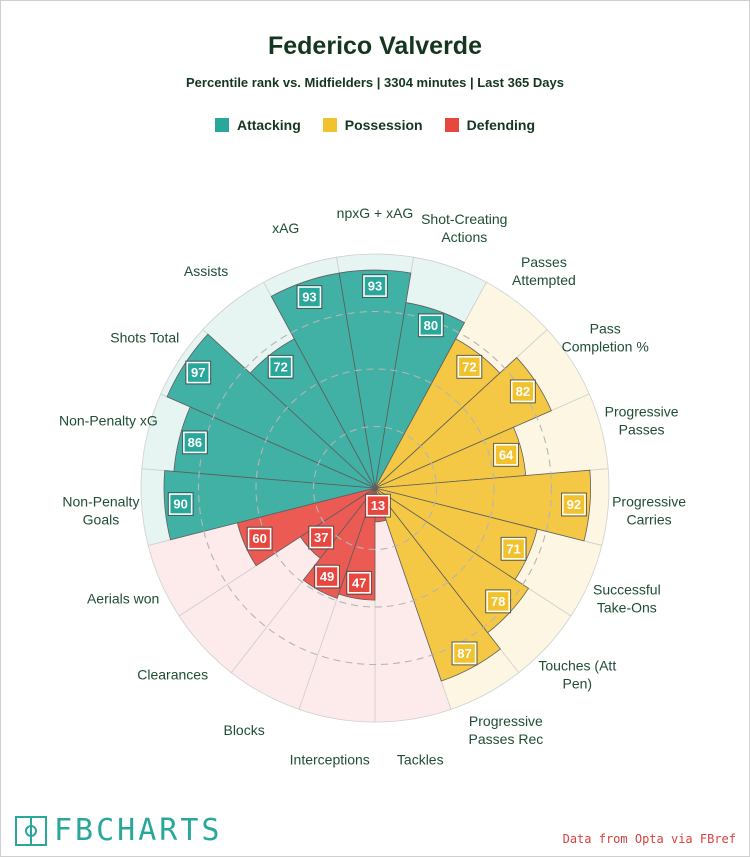 The image size is (750, 857). I want to click on value-box-clearances, so click(321, 537).